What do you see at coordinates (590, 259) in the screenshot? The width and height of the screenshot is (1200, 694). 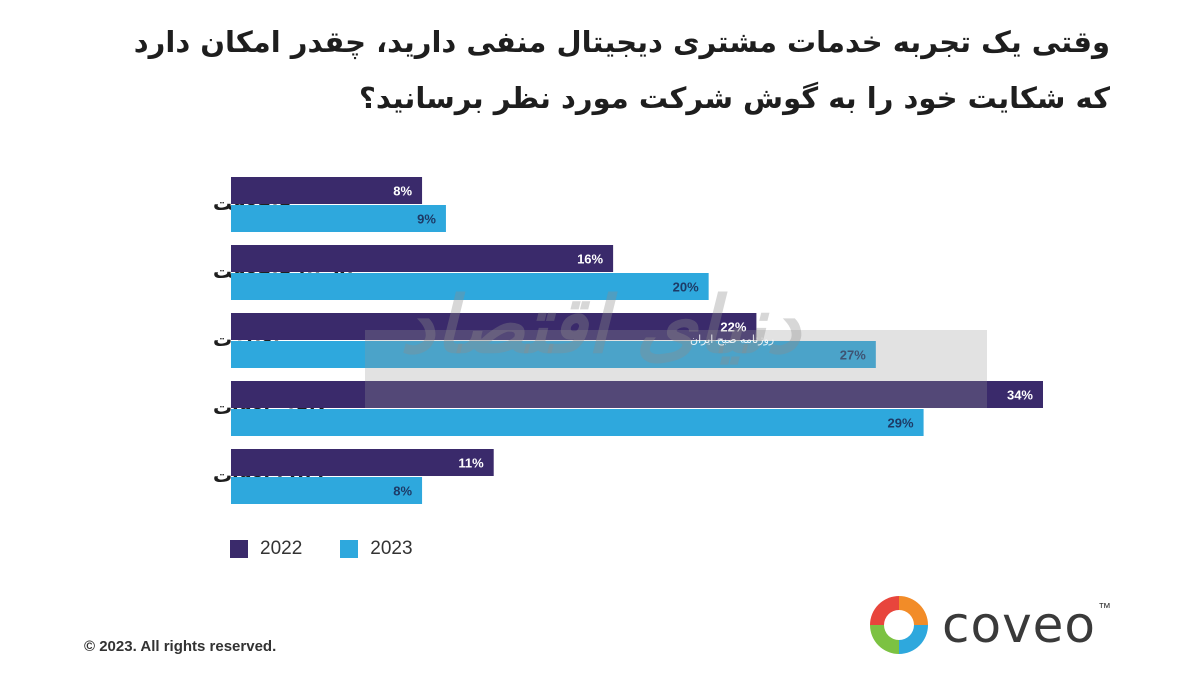 I see `bar-value-label: 16%` at bounding box center [590, 259].